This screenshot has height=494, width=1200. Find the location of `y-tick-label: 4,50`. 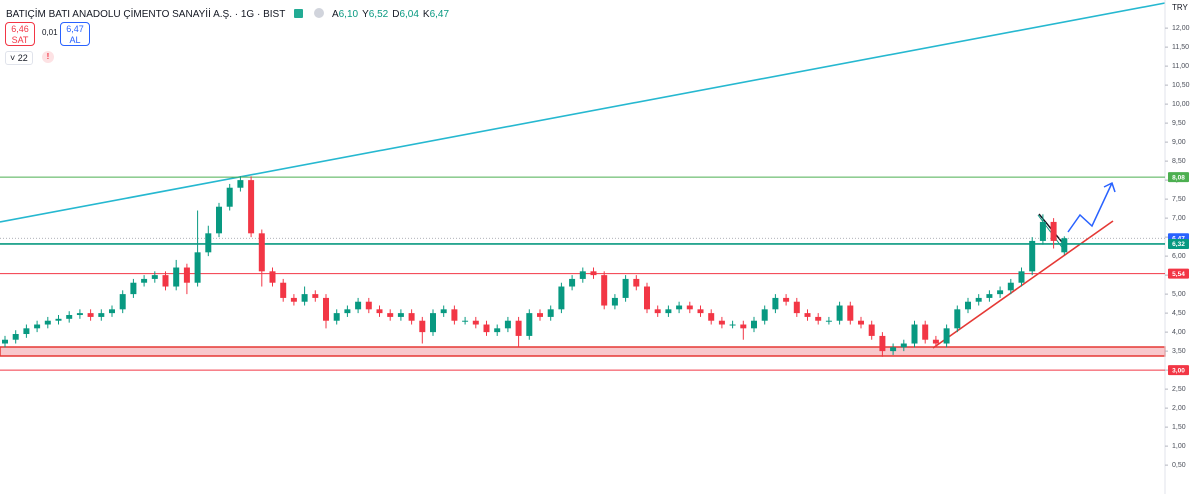

y-tick-label: 4,50 is located at coordinates (1179, 313).